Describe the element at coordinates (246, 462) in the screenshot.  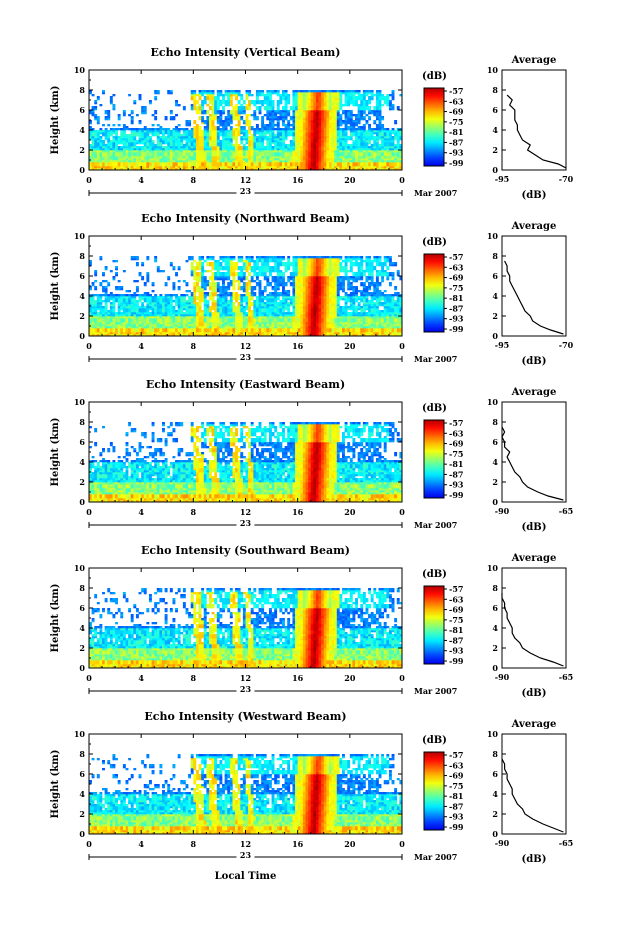
I see `heatmap-cells` at that location.